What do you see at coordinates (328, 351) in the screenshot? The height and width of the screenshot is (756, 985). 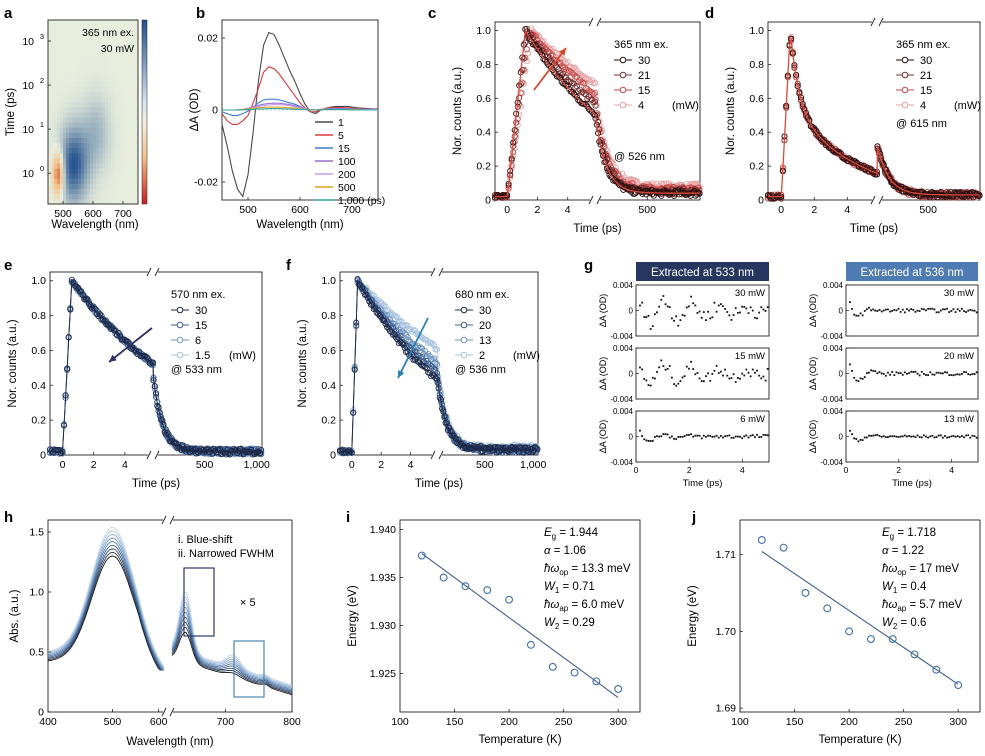 I see `y-tick-label-3: 0.6` at bounding box center [328, 351].